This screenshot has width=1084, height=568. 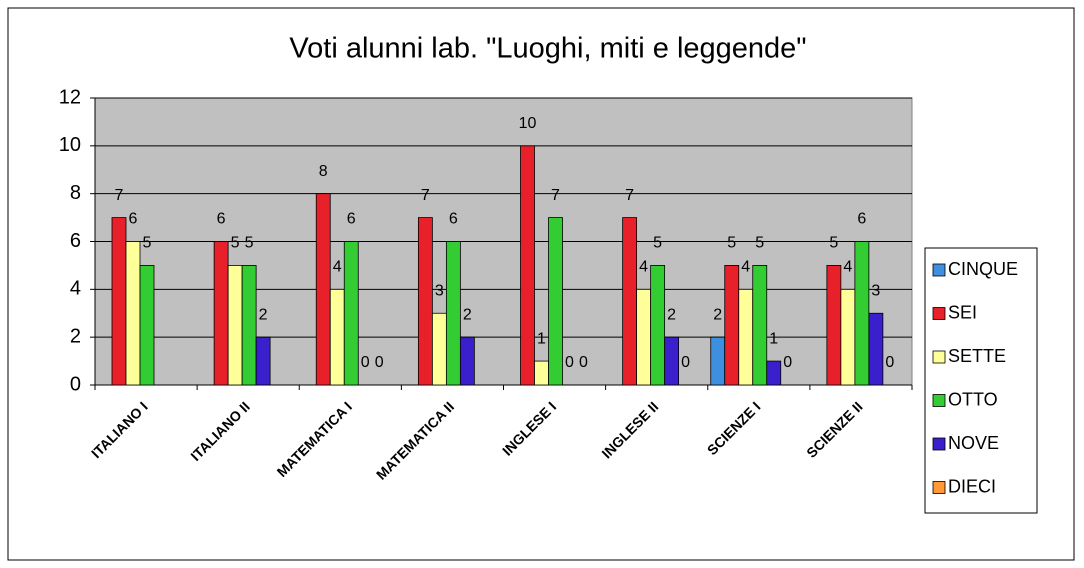 What do you see at coordinates (75, 241) in the screenshot?
I see `y-tick-label: 6` at bounding box center [75, 241].